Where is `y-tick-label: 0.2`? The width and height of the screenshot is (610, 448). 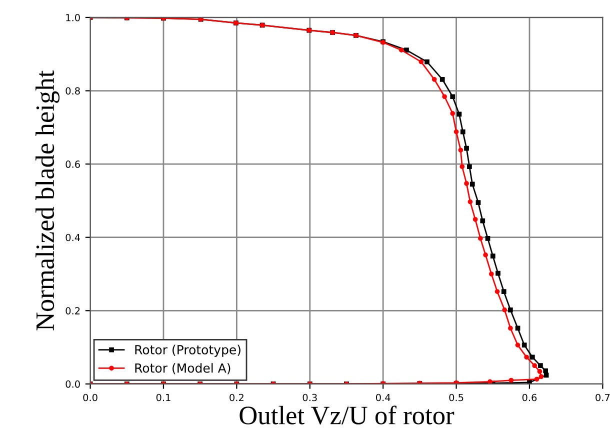
y-tick-label: 0.2 is located at coordinates (73, 310).